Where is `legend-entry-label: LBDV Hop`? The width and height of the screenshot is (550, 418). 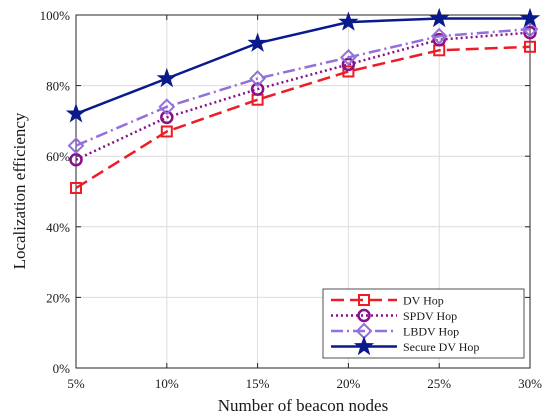 legend-entry-label: LBDV Hop is located at coordinates (431, 332).